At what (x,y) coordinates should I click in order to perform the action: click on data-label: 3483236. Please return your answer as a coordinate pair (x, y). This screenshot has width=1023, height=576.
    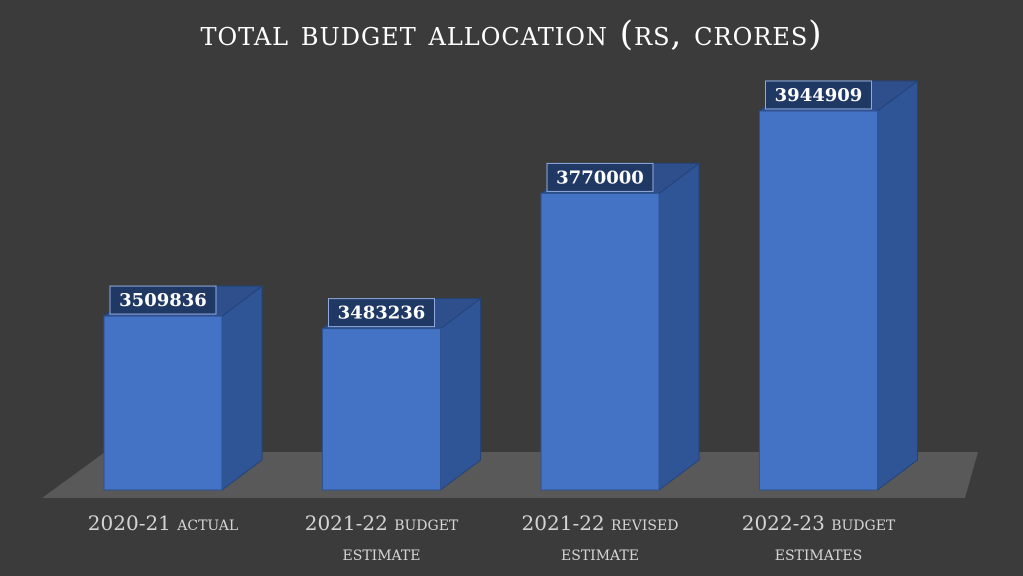
    Looking at the image, I should click on (382, 313).